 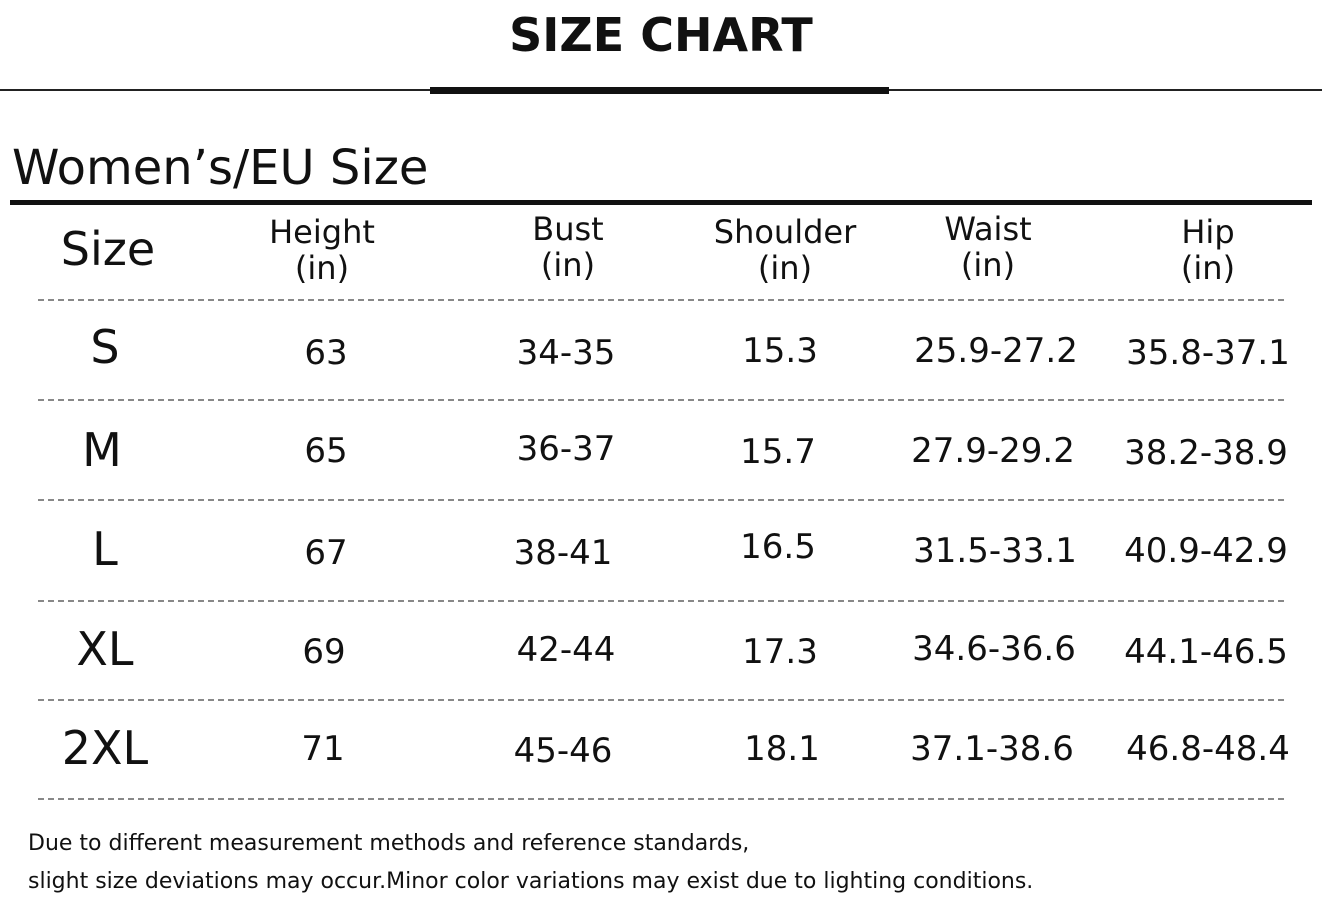 What do you see at coordinates (563, 751) in the screenshot?
I see `bust-cell: 45-46` at bounding box center [563, 751].